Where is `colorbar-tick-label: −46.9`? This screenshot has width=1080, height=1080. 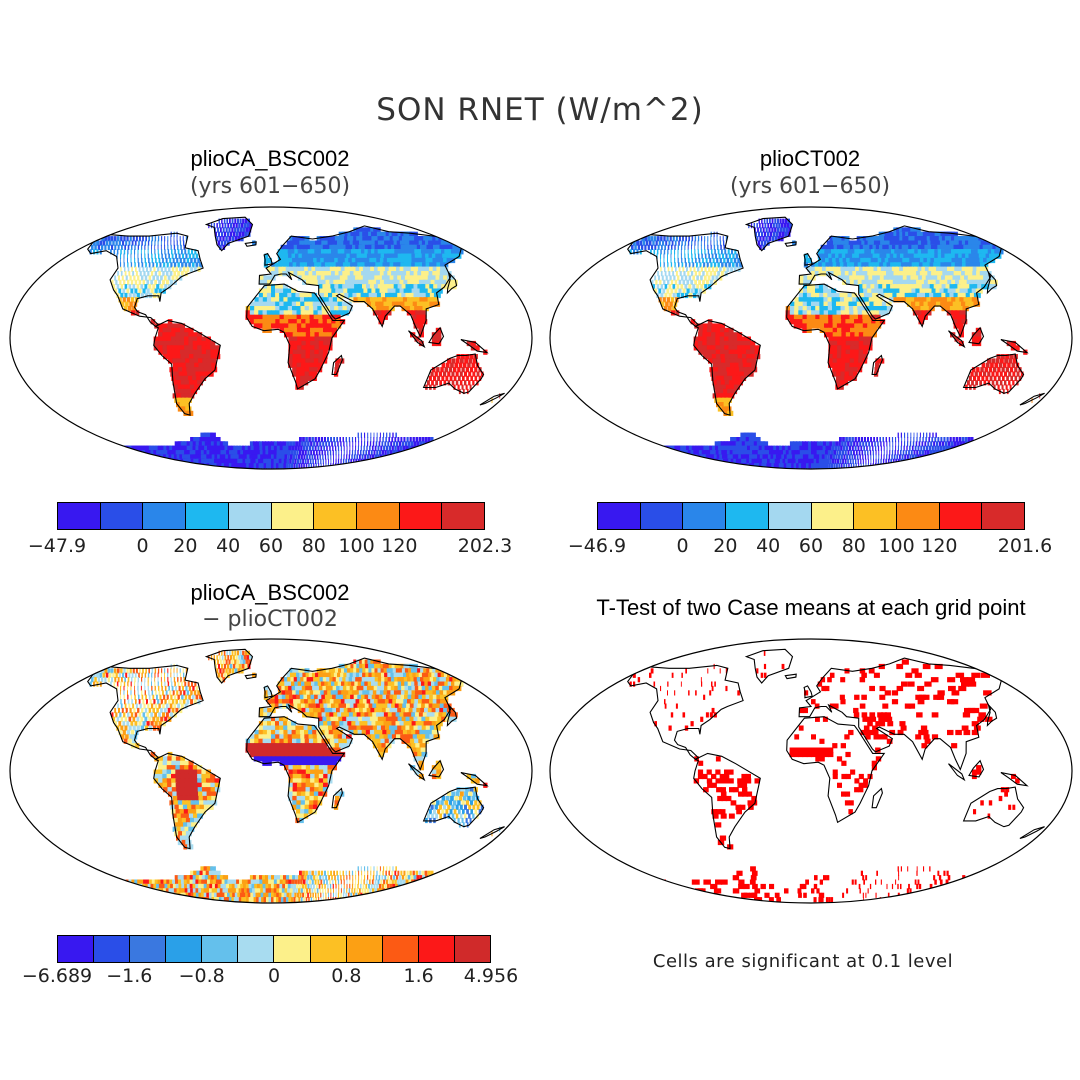
colorbar-tick-label: −46.9 is located at coordinates (597, 546).